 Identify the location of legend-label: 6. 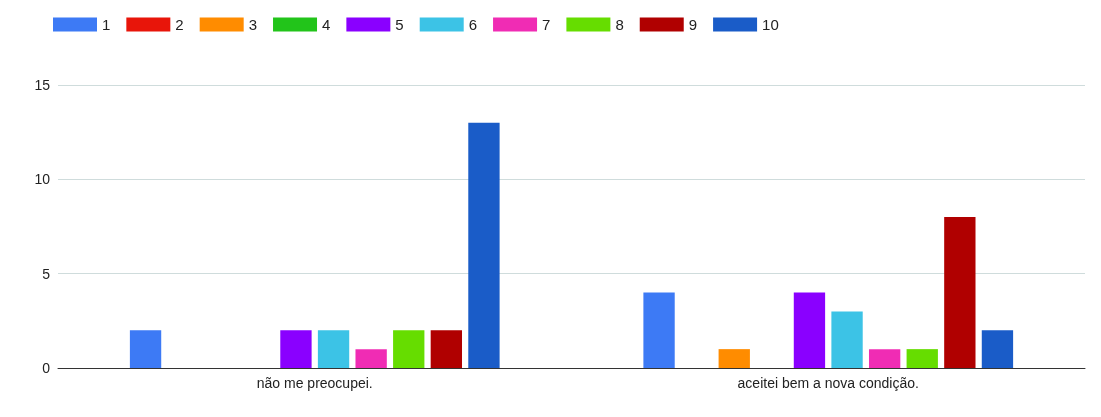
(473, 24).